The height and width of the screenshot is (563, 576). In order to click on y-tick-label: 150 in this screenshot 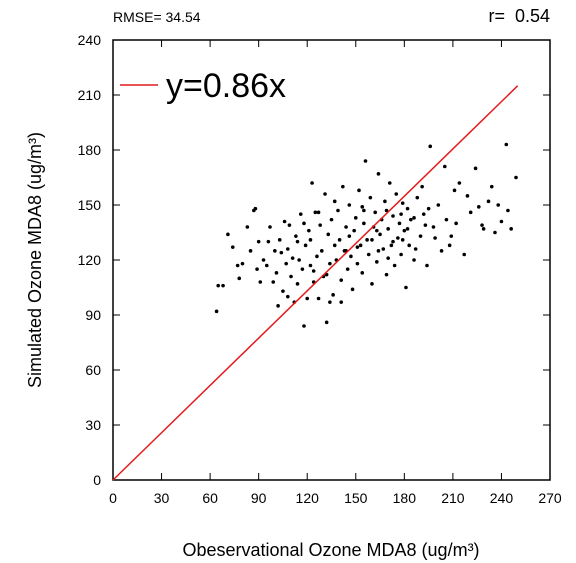, I will do `click(90, 205)`.